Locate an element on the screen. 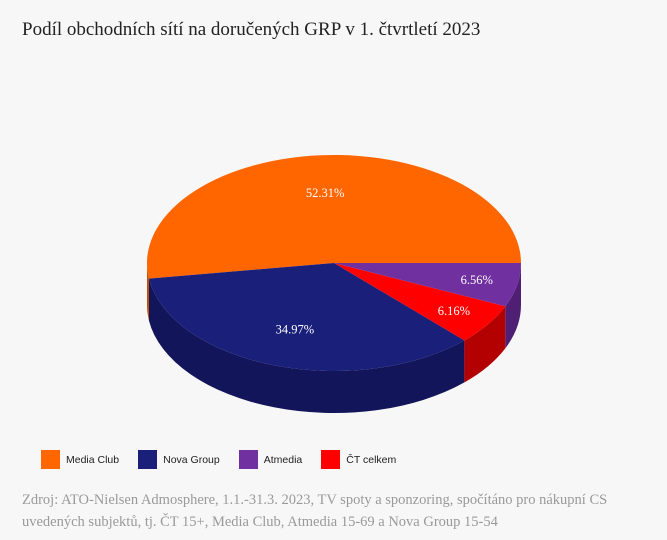 This screenshot has width=667, height=540. pie-side-media-club is located at coordinates (148, 292).